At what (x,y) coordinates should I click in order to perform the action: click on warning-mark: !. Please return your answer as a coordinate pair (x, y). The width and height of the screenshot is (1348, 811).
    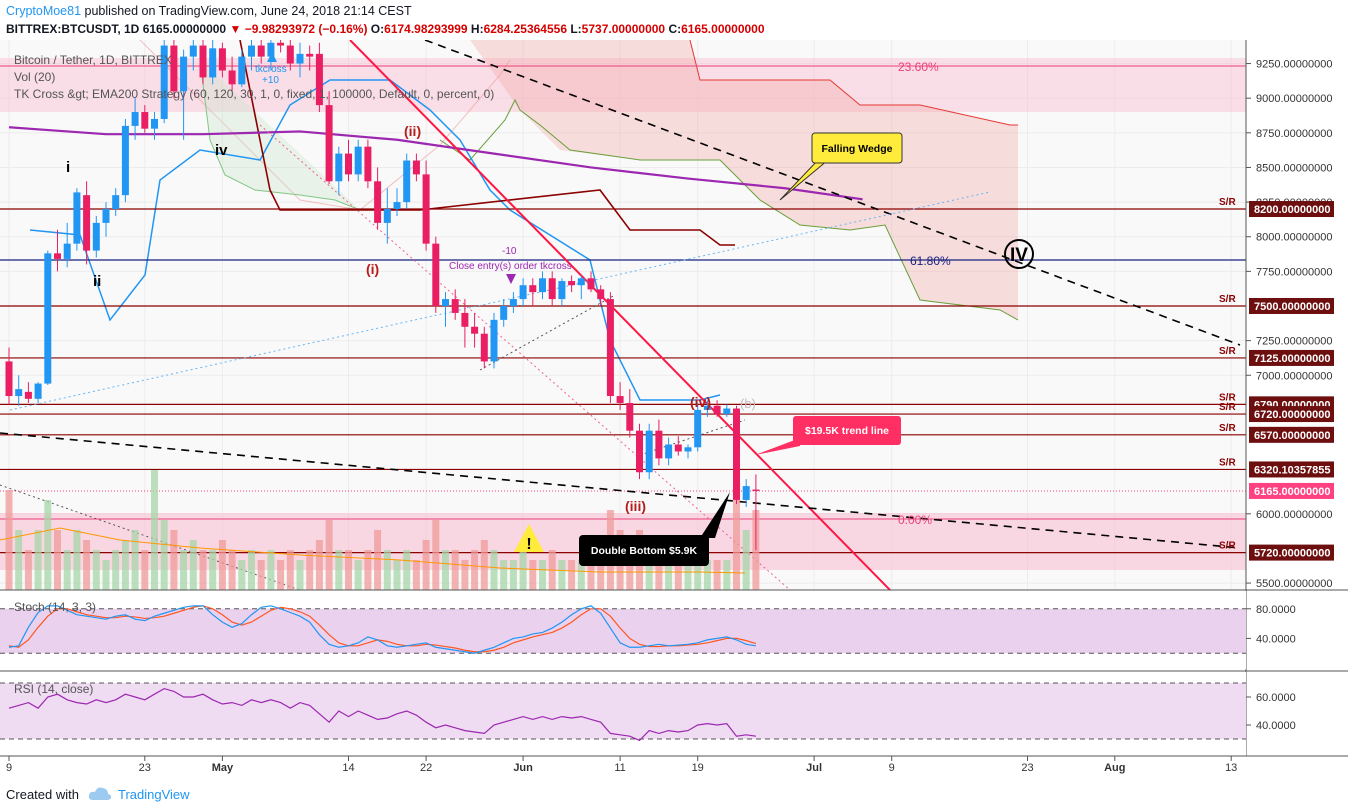
    Looking at the image, I should click on (528, 544).